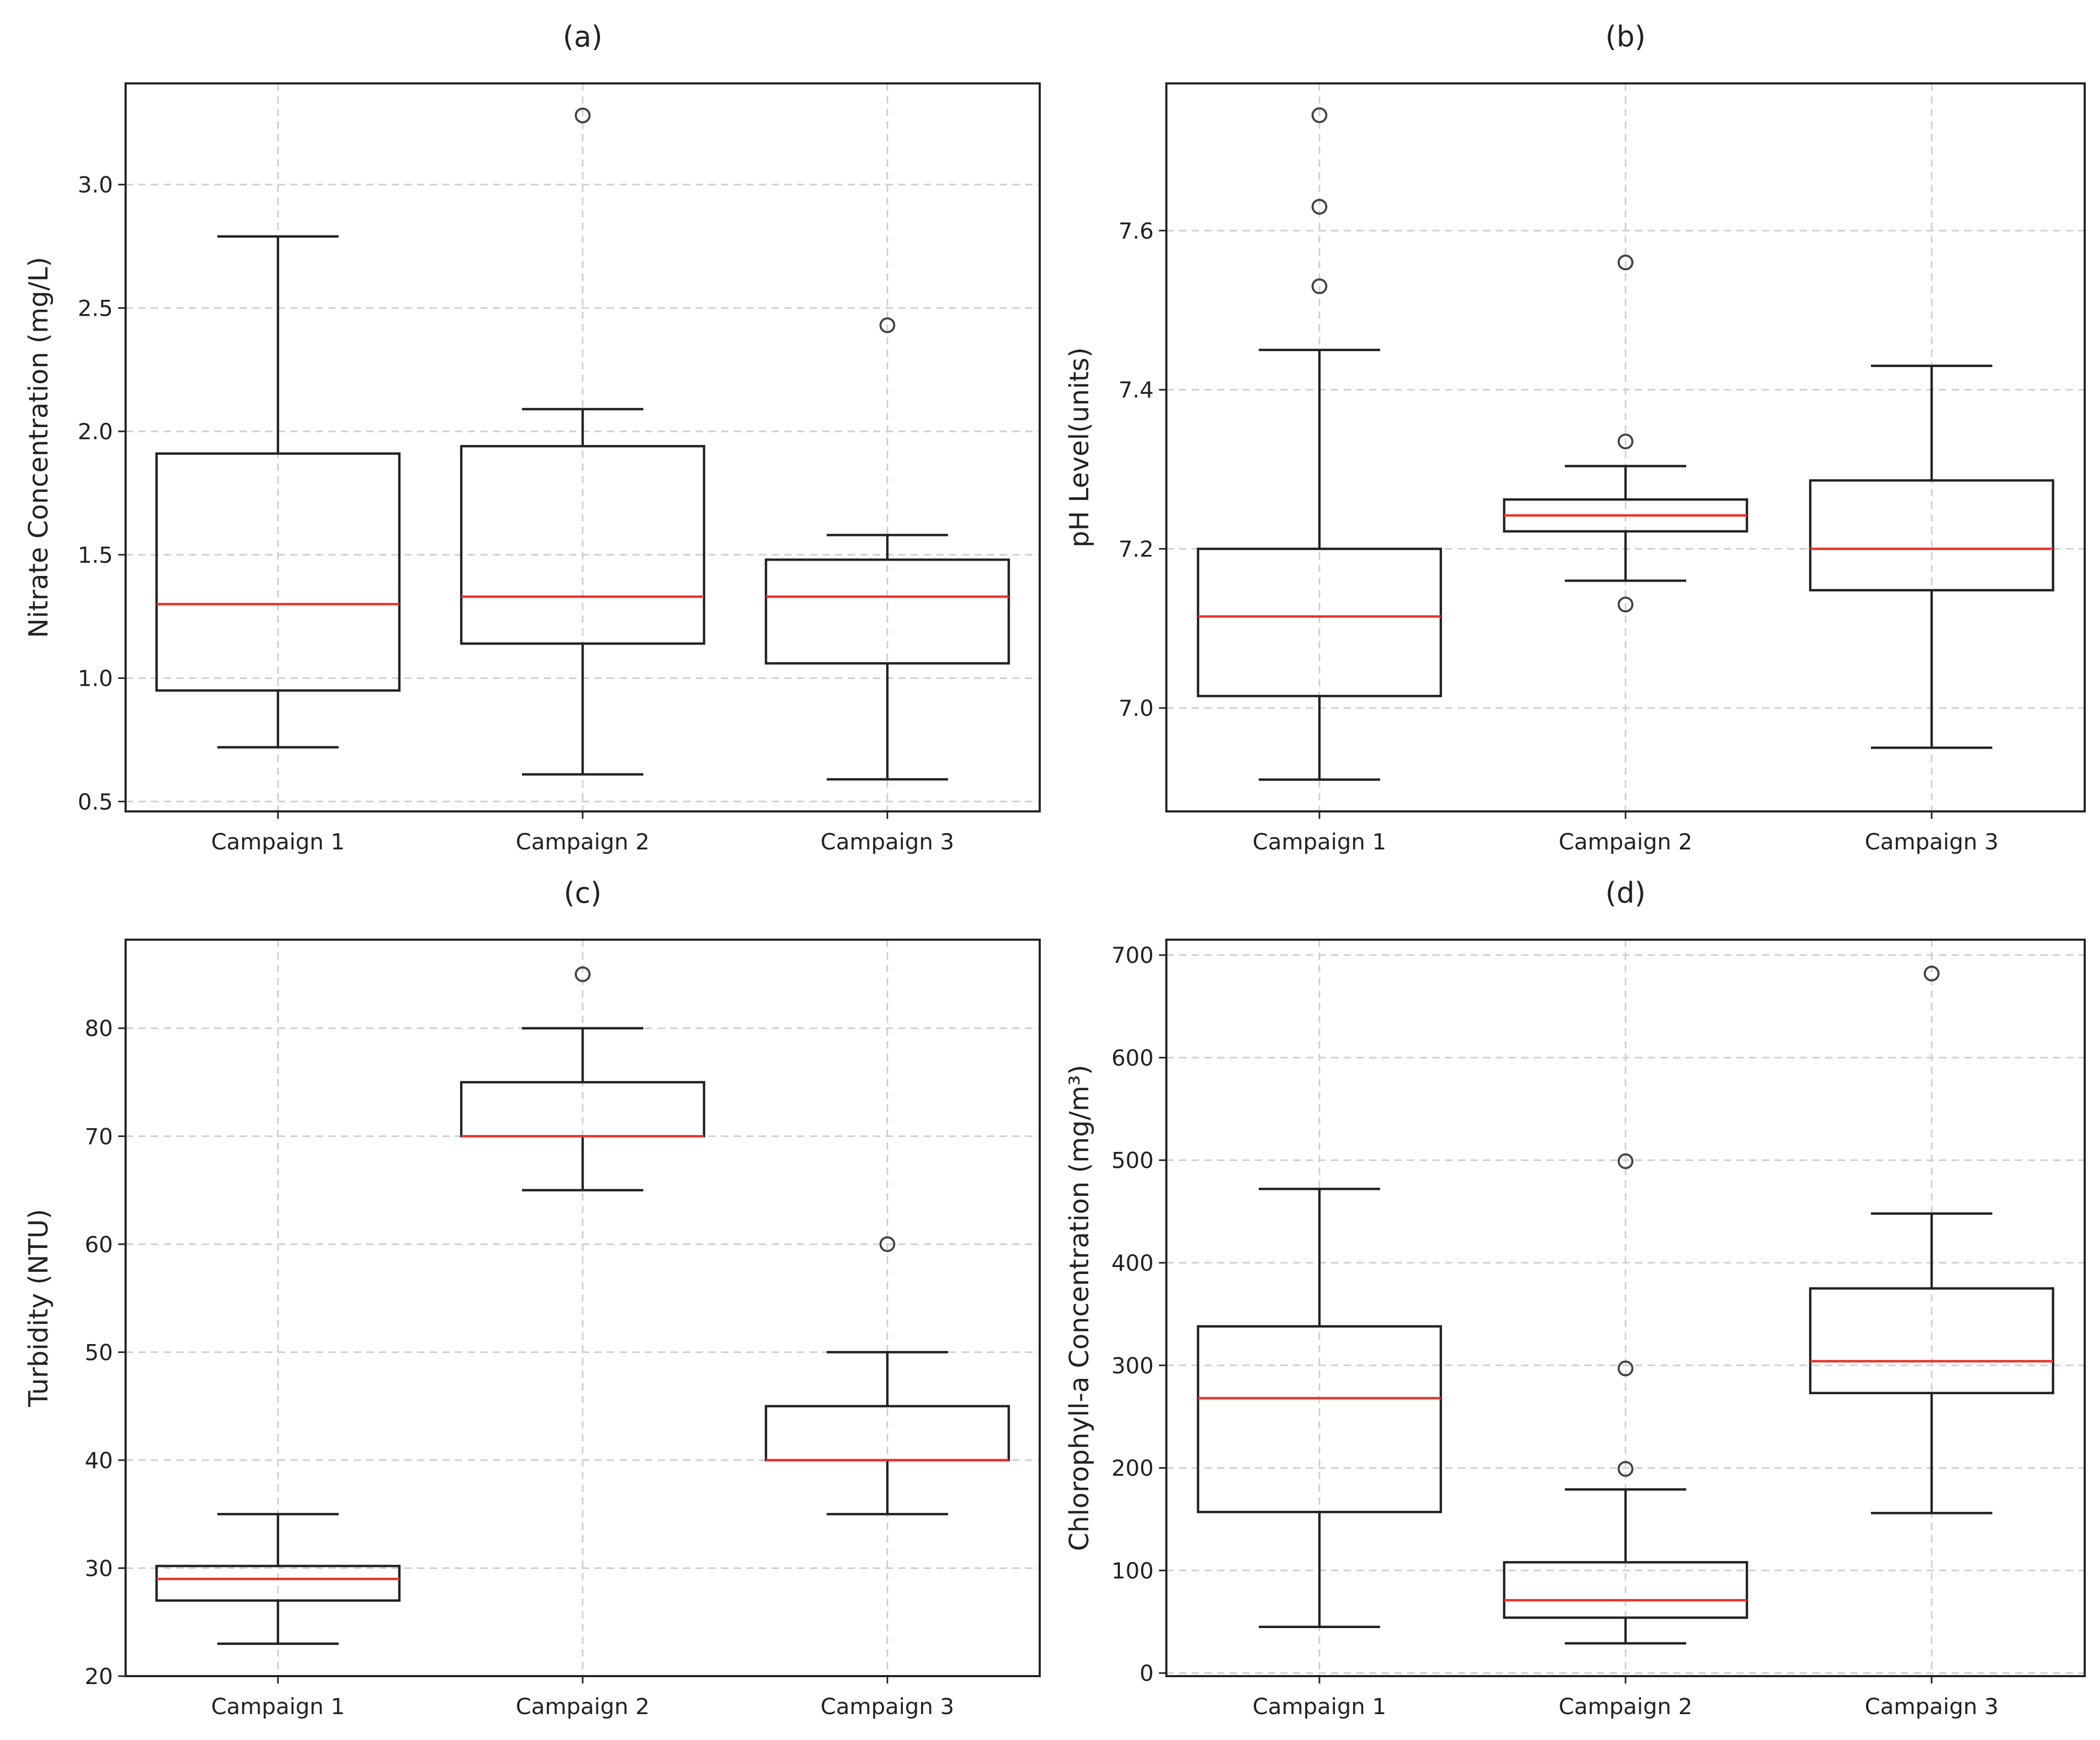 The image size is (2100, 1740). I want to click on y-tick-label: 0, so click(1146, 1673).